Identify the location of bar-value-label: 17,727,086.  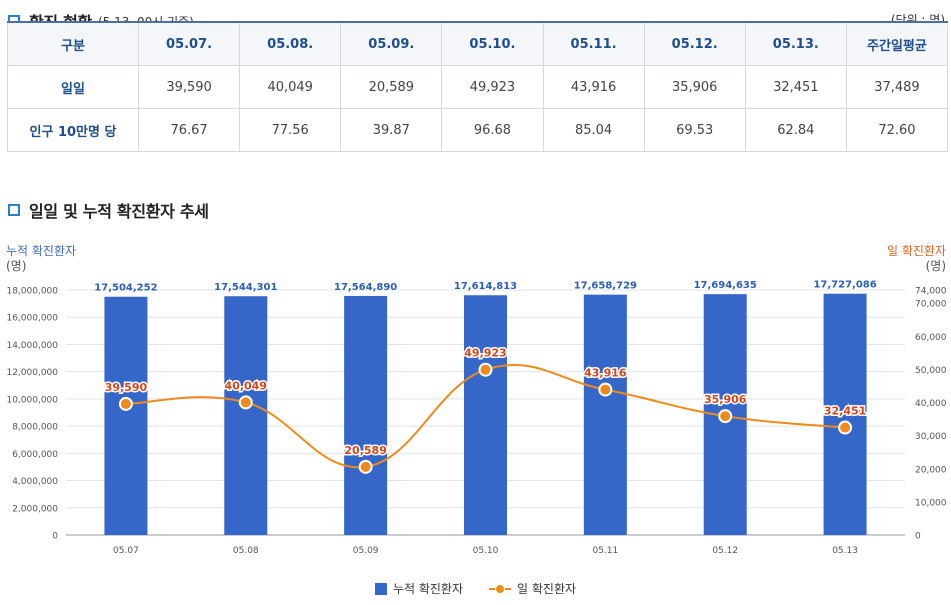
(844, 285).